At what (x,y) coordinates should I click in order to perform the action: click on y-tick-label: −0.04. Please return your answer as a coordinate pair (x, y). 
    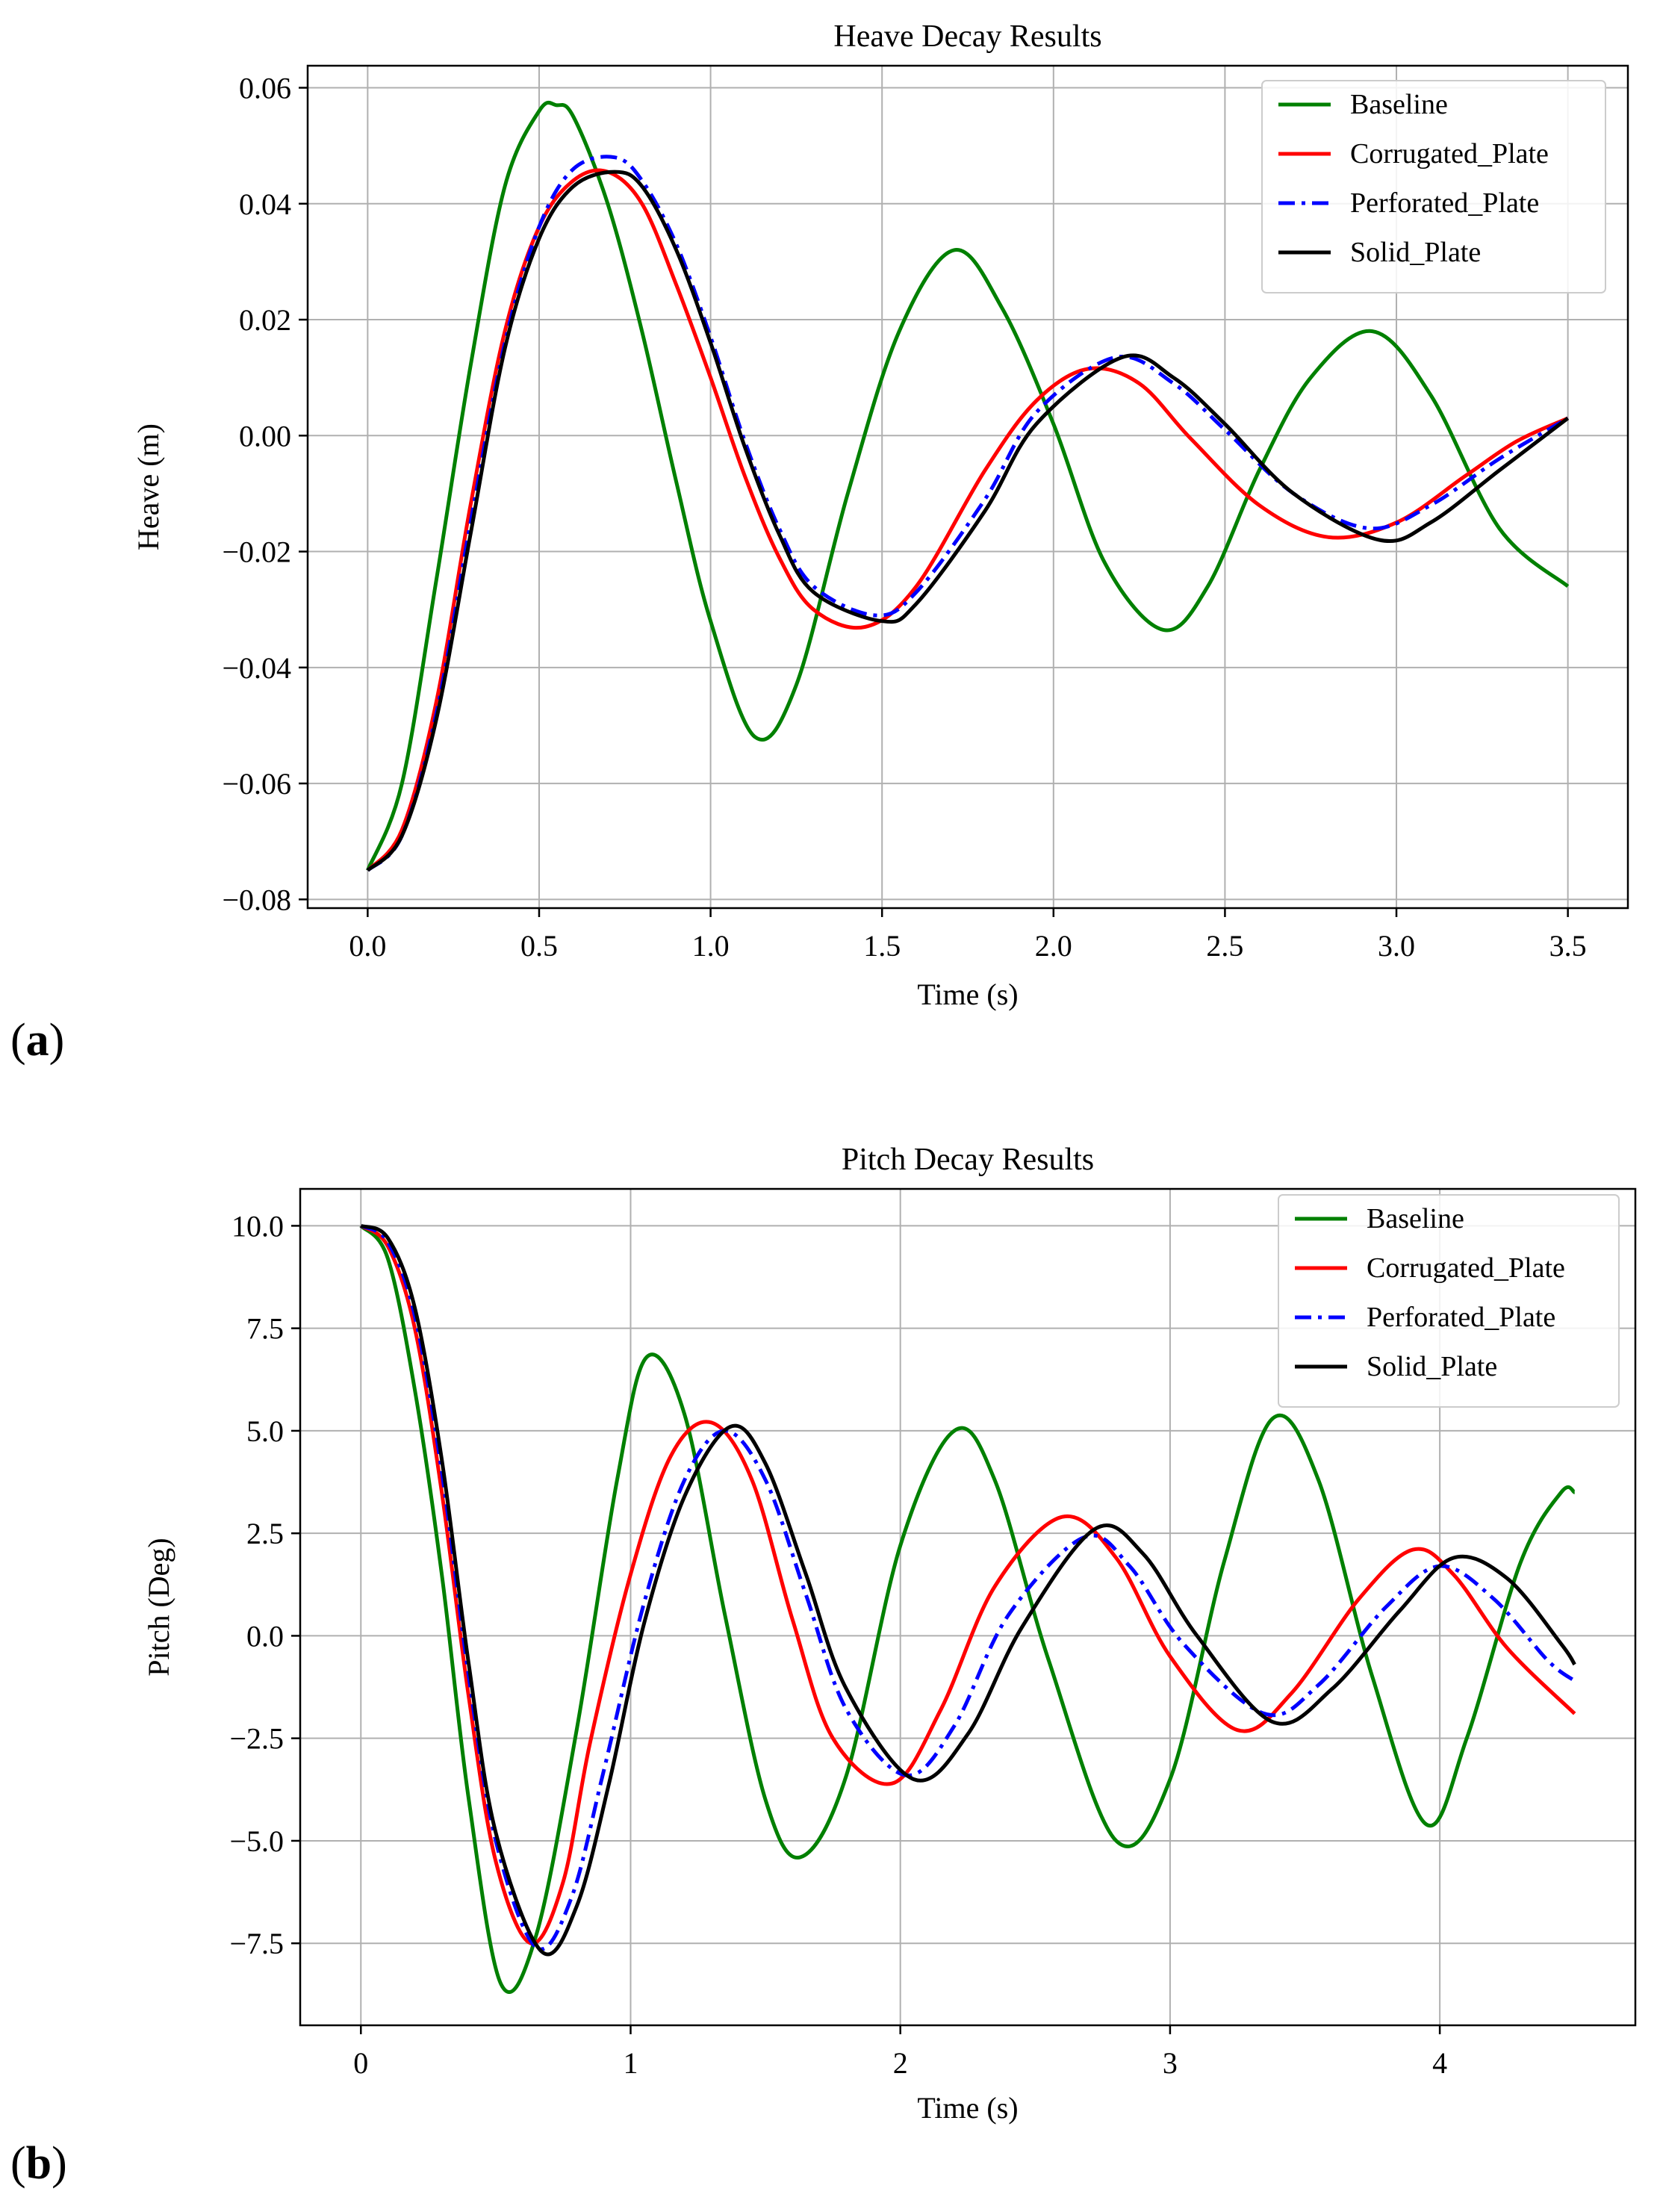
    Looking at the image, I should click on (256, 668).